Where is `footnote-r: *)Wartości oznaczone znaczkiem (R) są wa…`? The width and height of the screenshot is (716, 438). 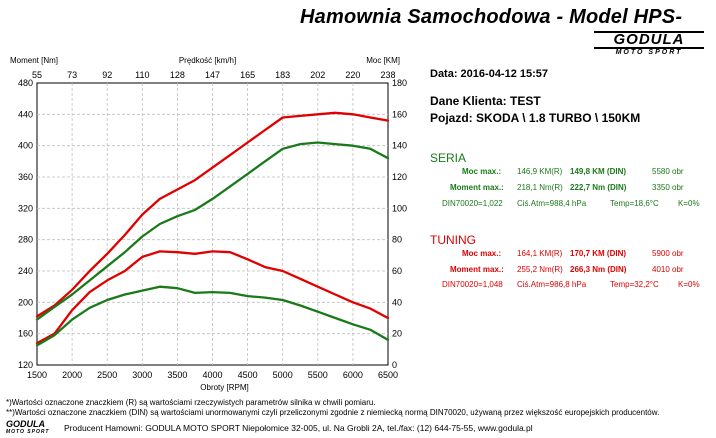 footnote-r: *)Wartości oznaczone znaczkiem (R) są wa… is located at coordinates (191, 402).